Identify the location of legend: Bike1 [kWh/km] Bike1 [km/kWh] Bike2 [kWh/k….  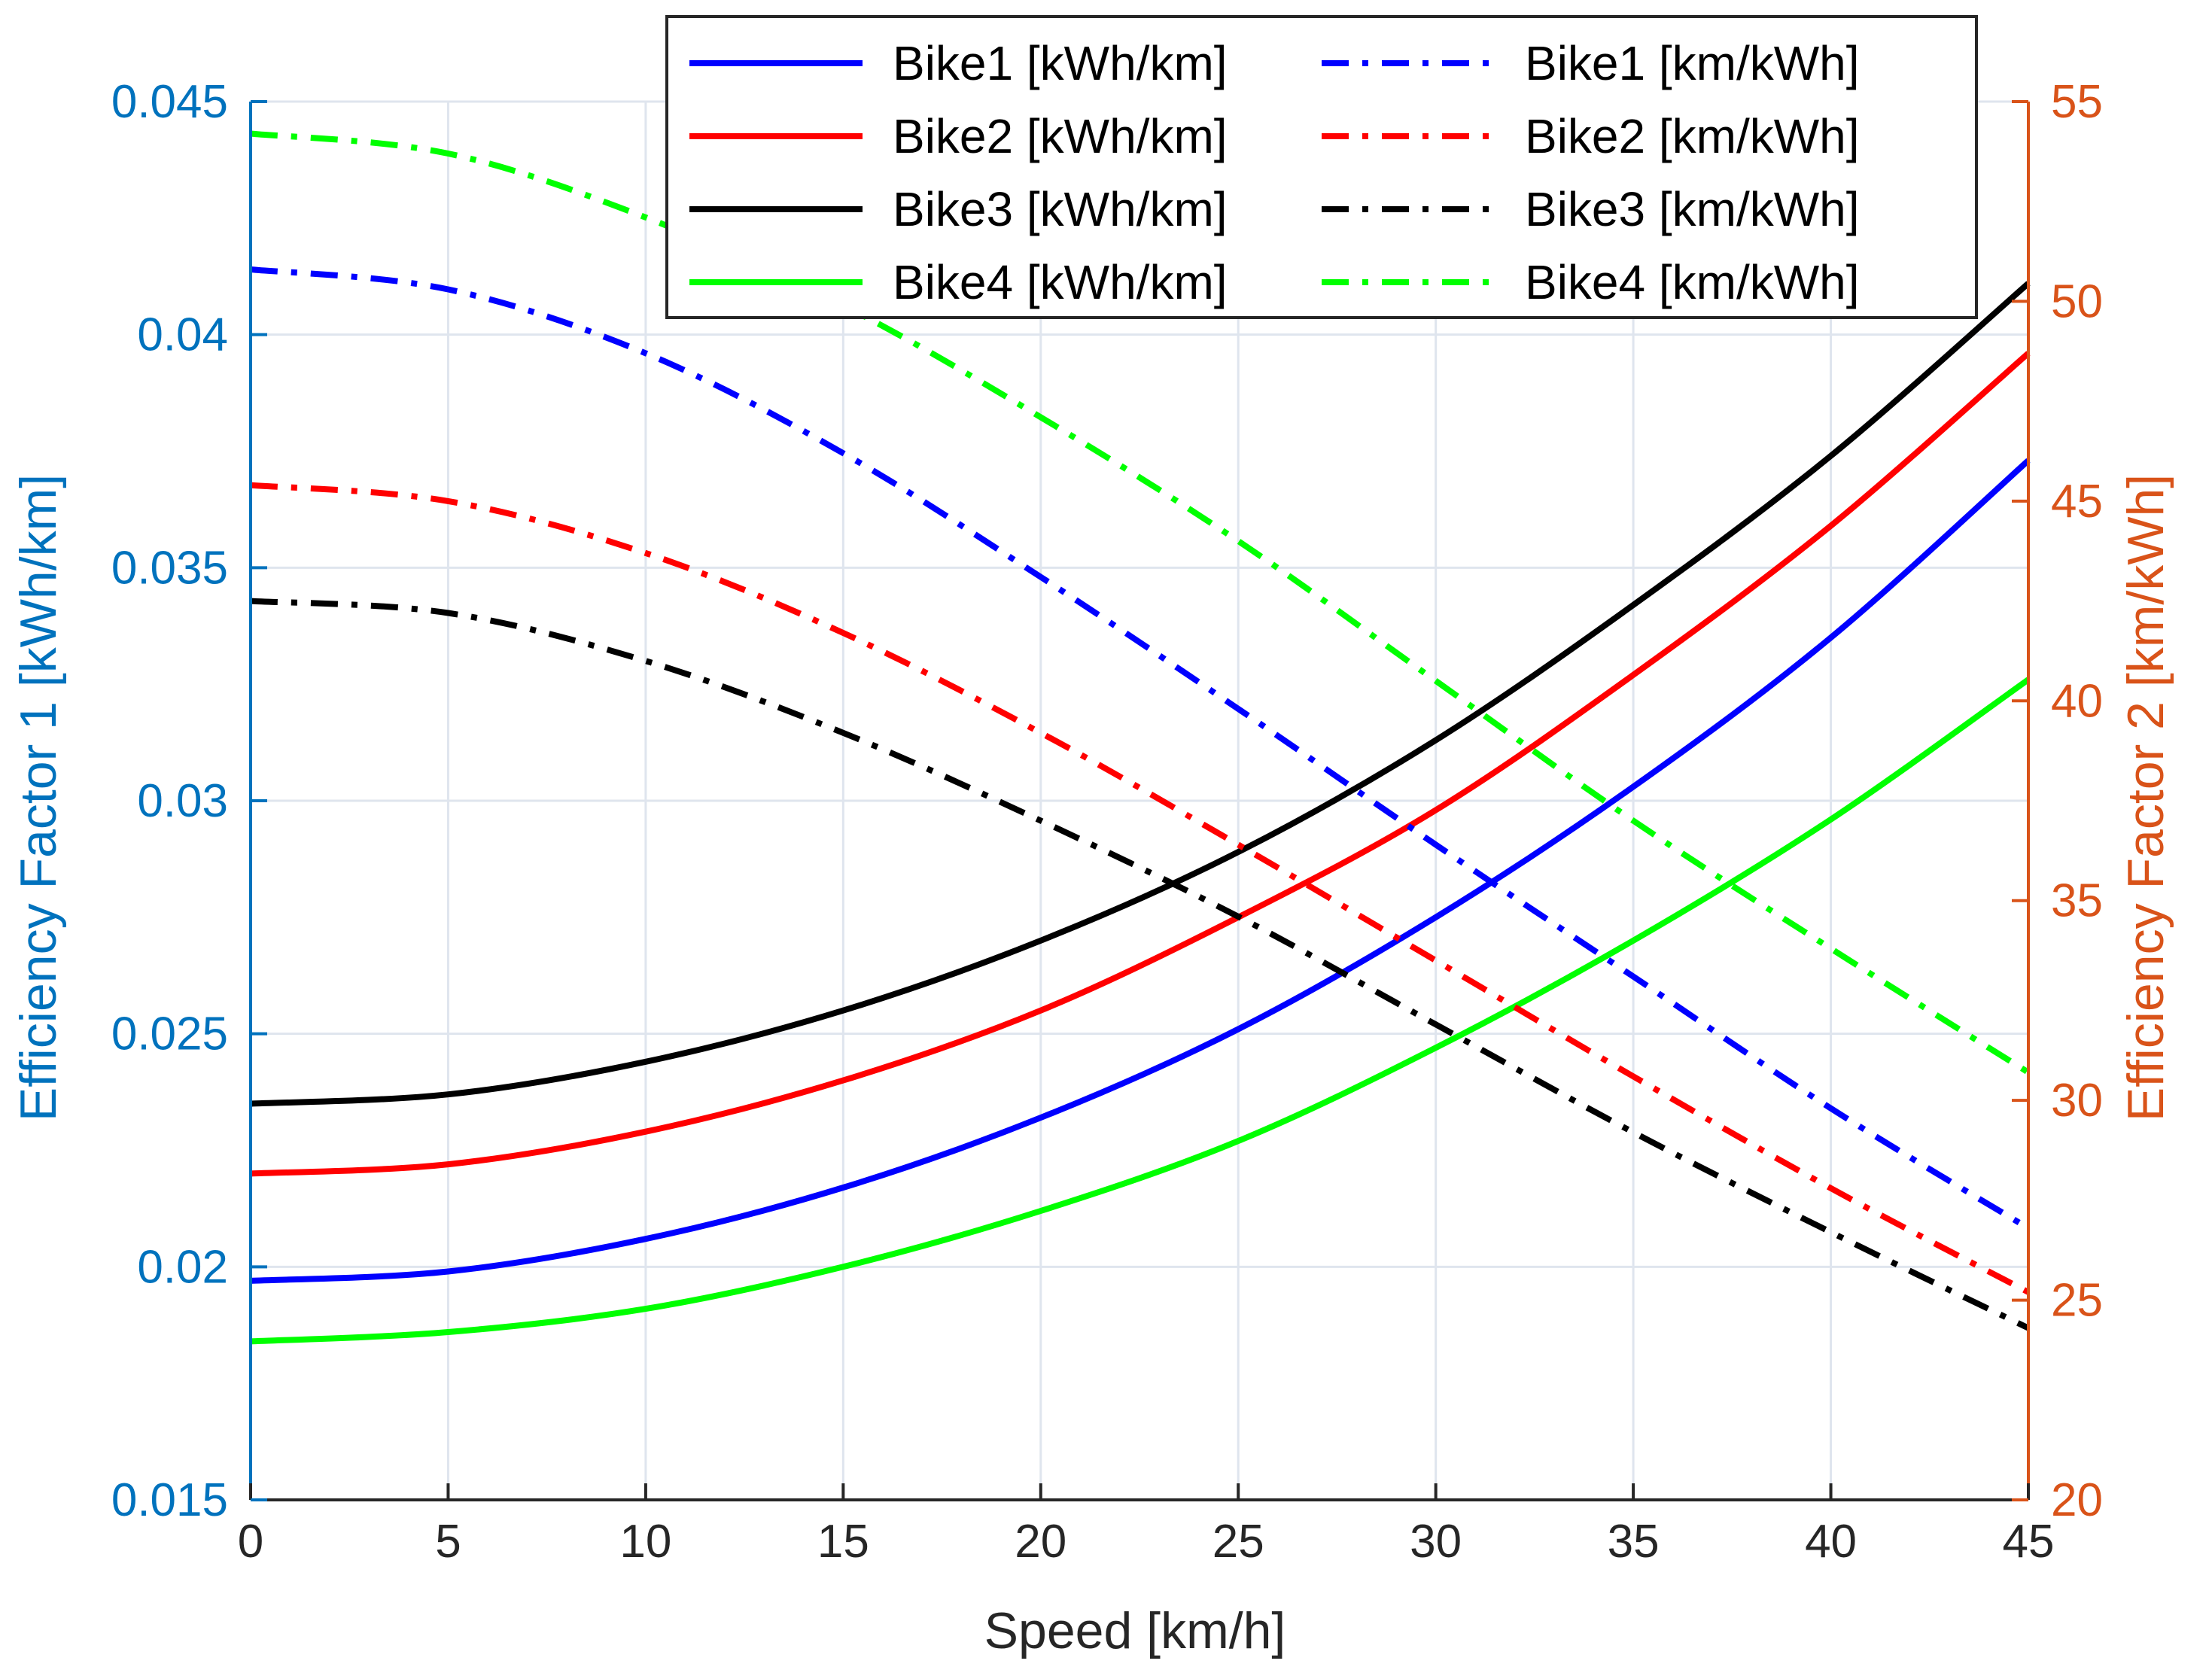
(1321, 167).